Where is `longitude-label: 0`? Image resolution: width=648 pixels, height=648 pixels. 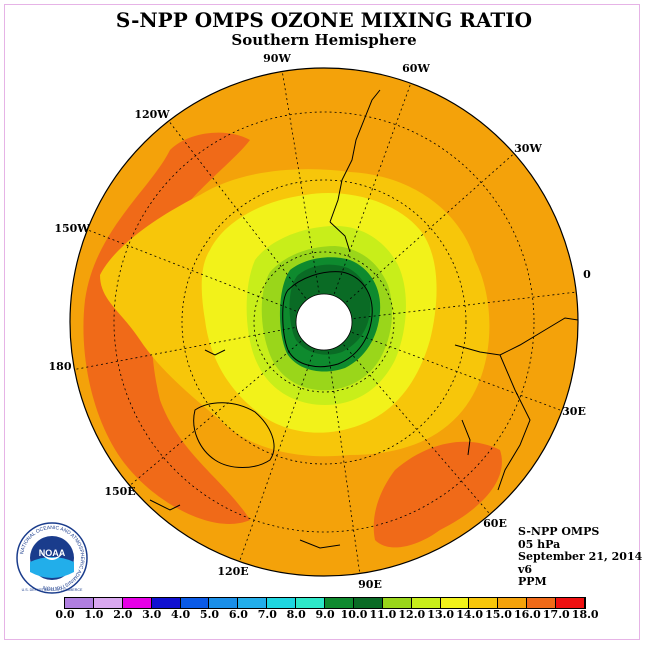 longitude-label: 0 is located at coordinates (587, 274).